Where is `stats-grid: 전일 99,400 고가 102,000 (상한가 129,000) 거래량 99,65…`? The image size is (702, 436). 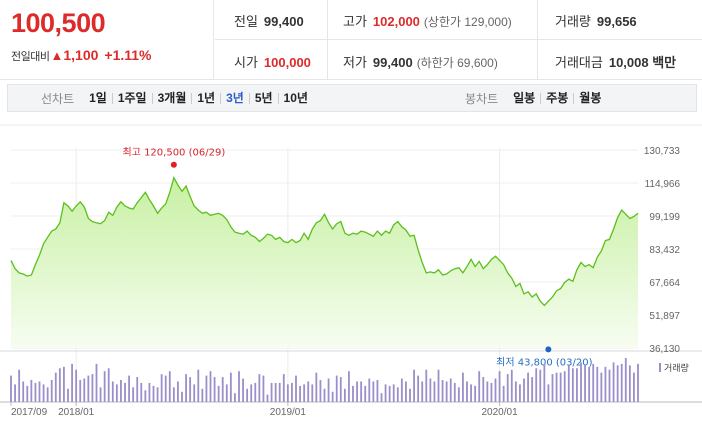
stats-grid: 전일 99,400 고가 102,000 (상한가 129,000) 거래량 99,65… is located at coordinates (458, 40).